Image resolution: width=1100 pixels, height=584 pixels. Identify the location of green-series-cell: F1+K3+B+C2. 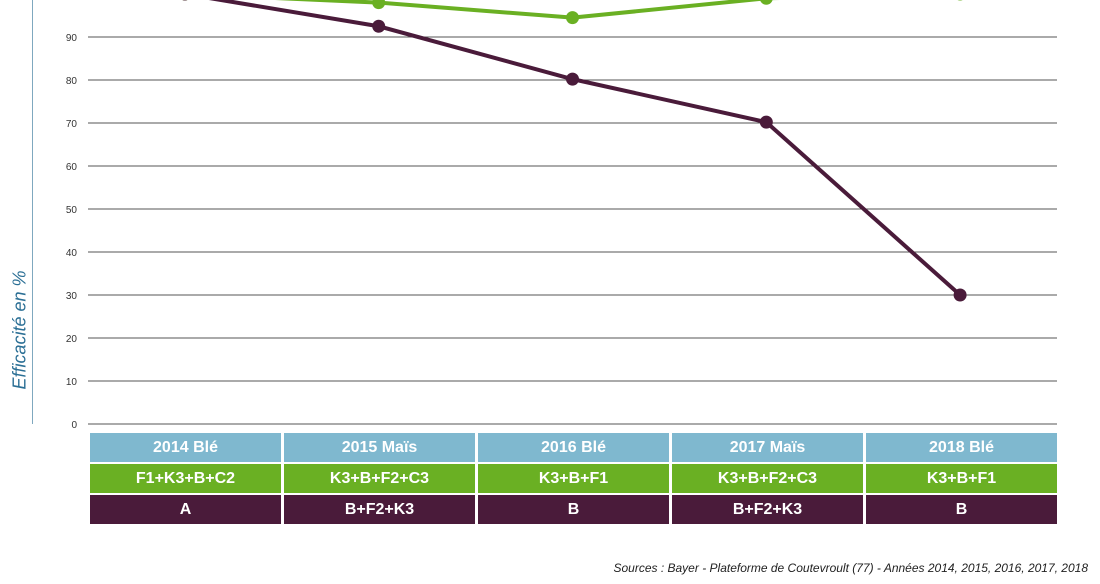
(185, 478).